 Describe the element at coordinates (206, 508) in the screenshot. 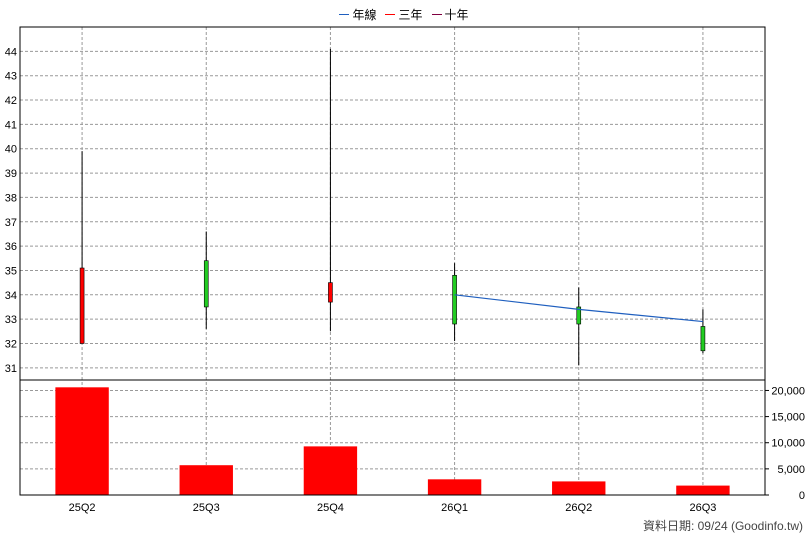

I see `x-tick-label: 25Q3` at that location.